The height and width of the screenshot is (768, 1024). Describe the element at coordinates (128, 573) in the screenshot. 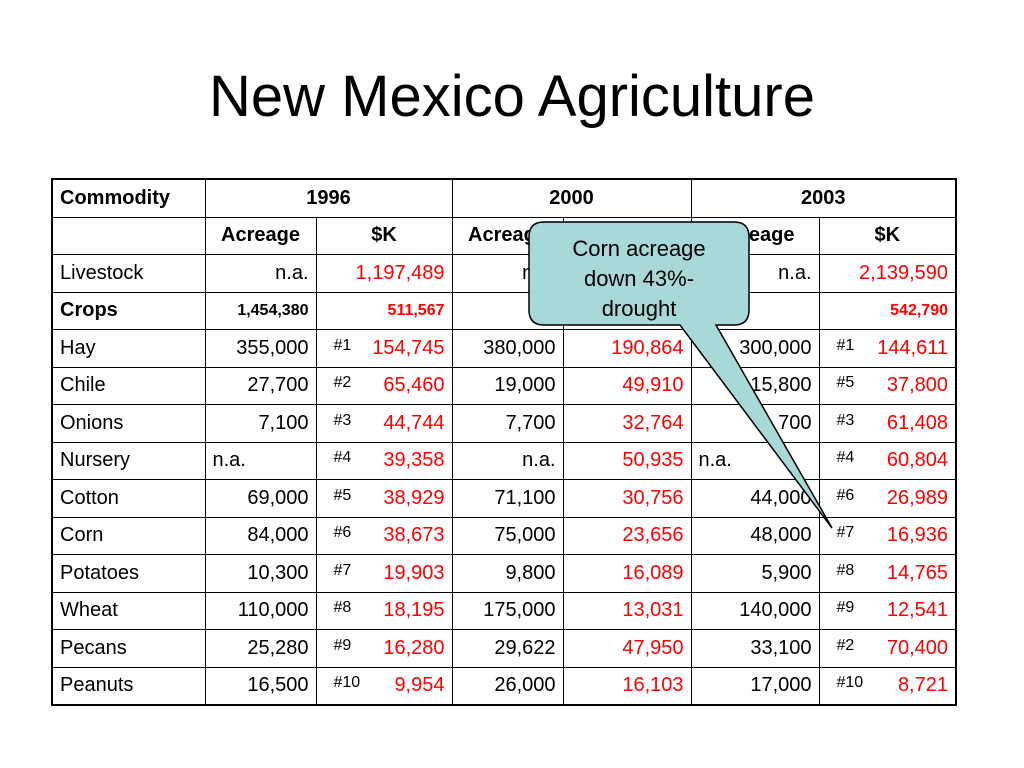

I see `commodity-name: Potatoes` at that location.